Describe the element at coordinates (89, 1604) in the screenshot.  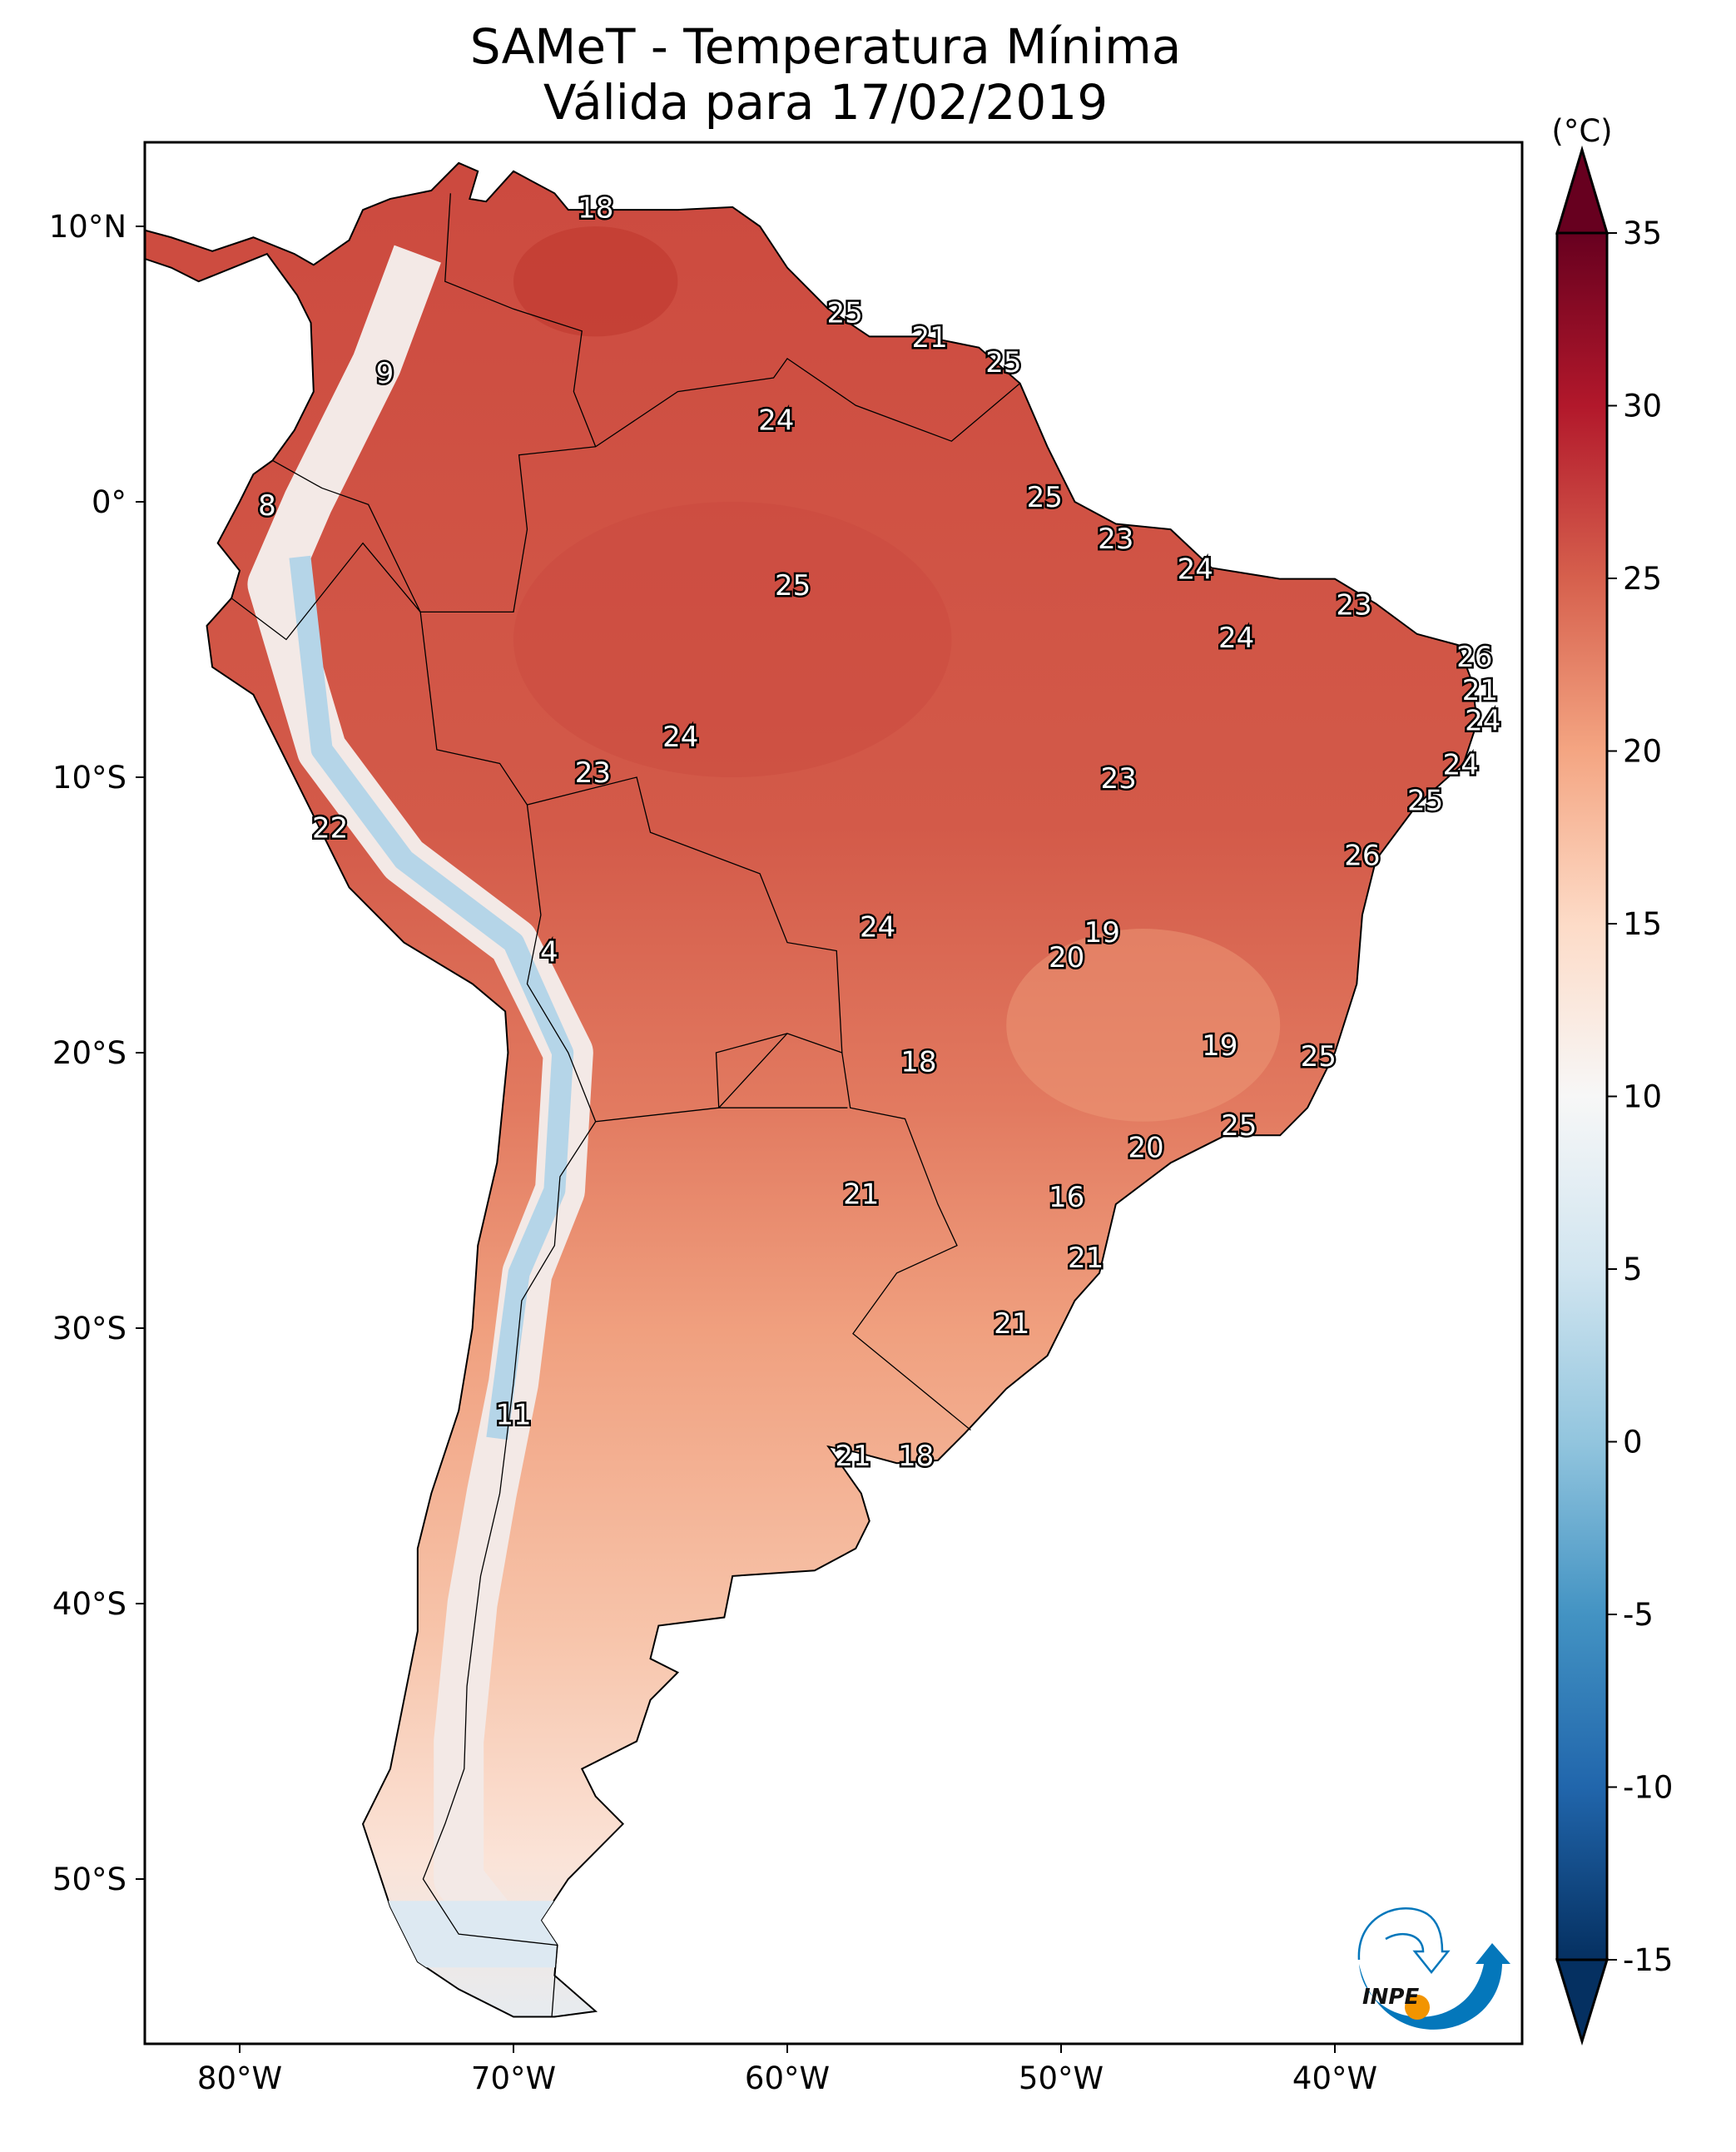
I see `lat-tick-label: 40°S` at that location.